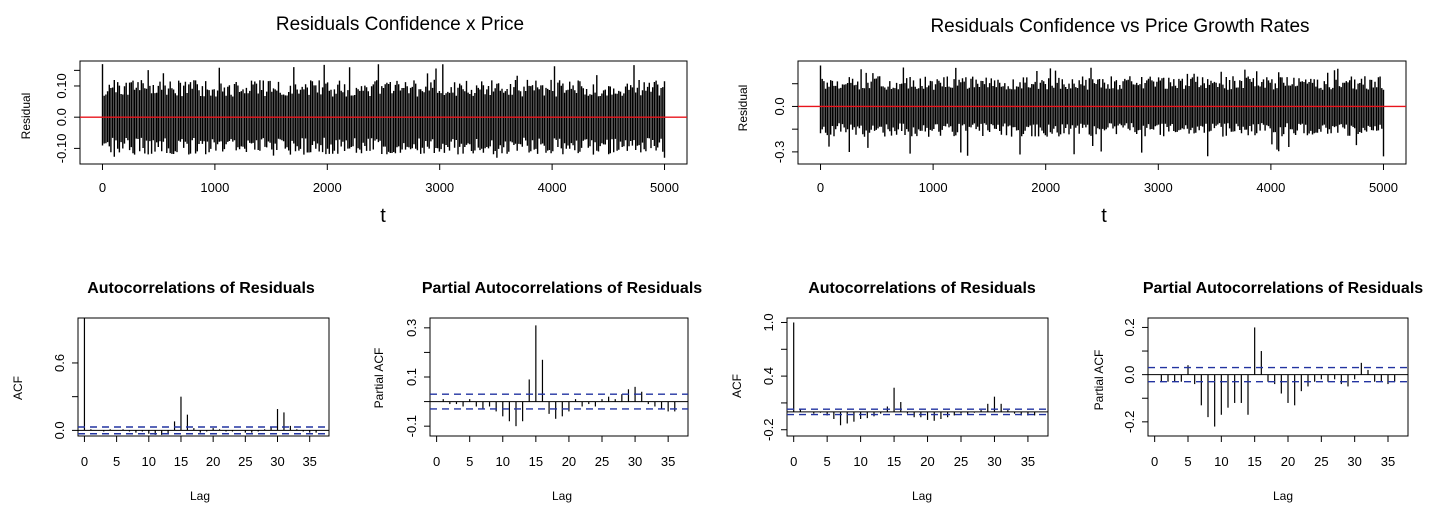  I want to click on y-tick-label: 0.1, so click(411, 377).